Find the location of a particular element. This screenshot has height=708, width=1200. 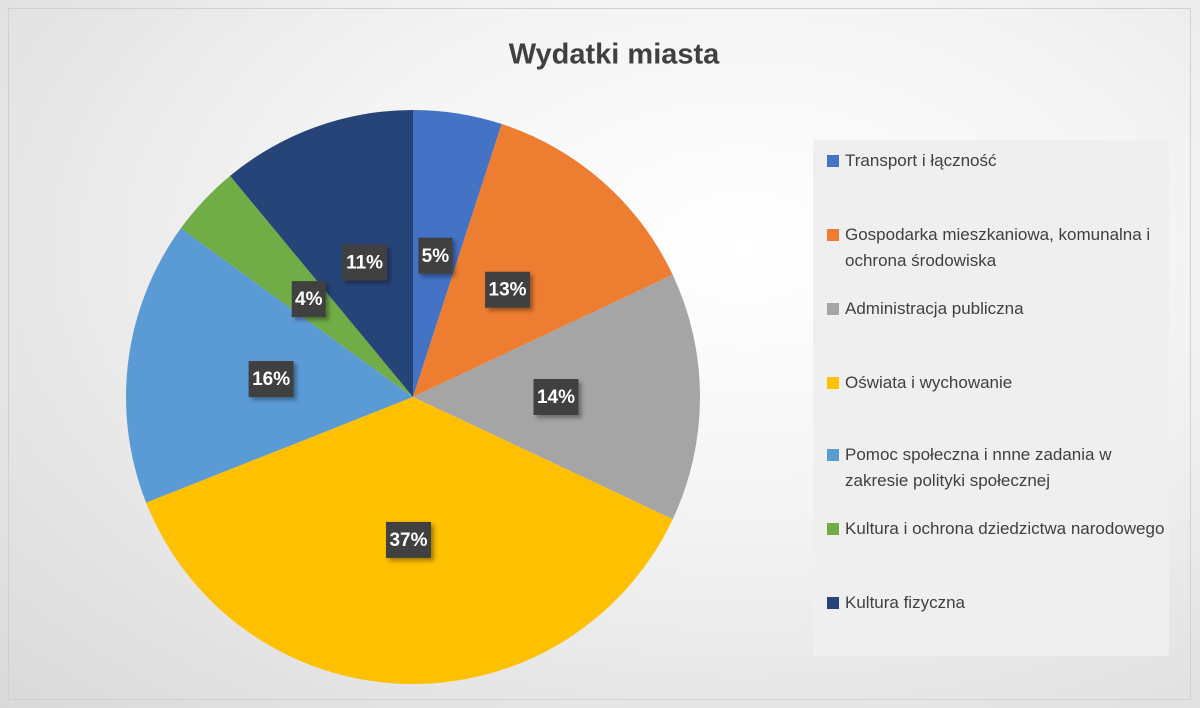

data-label: 4% is located at coordinates (308, 299).